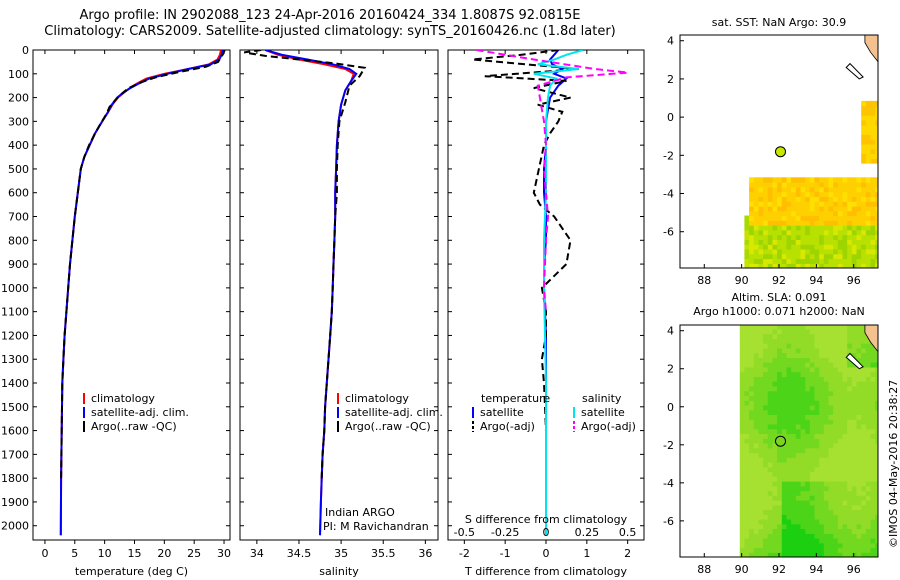 The image size is (900, 580). Describe the element at coordinates (780, 152) in the screenshot. I see `argo-position-marker` at that location.